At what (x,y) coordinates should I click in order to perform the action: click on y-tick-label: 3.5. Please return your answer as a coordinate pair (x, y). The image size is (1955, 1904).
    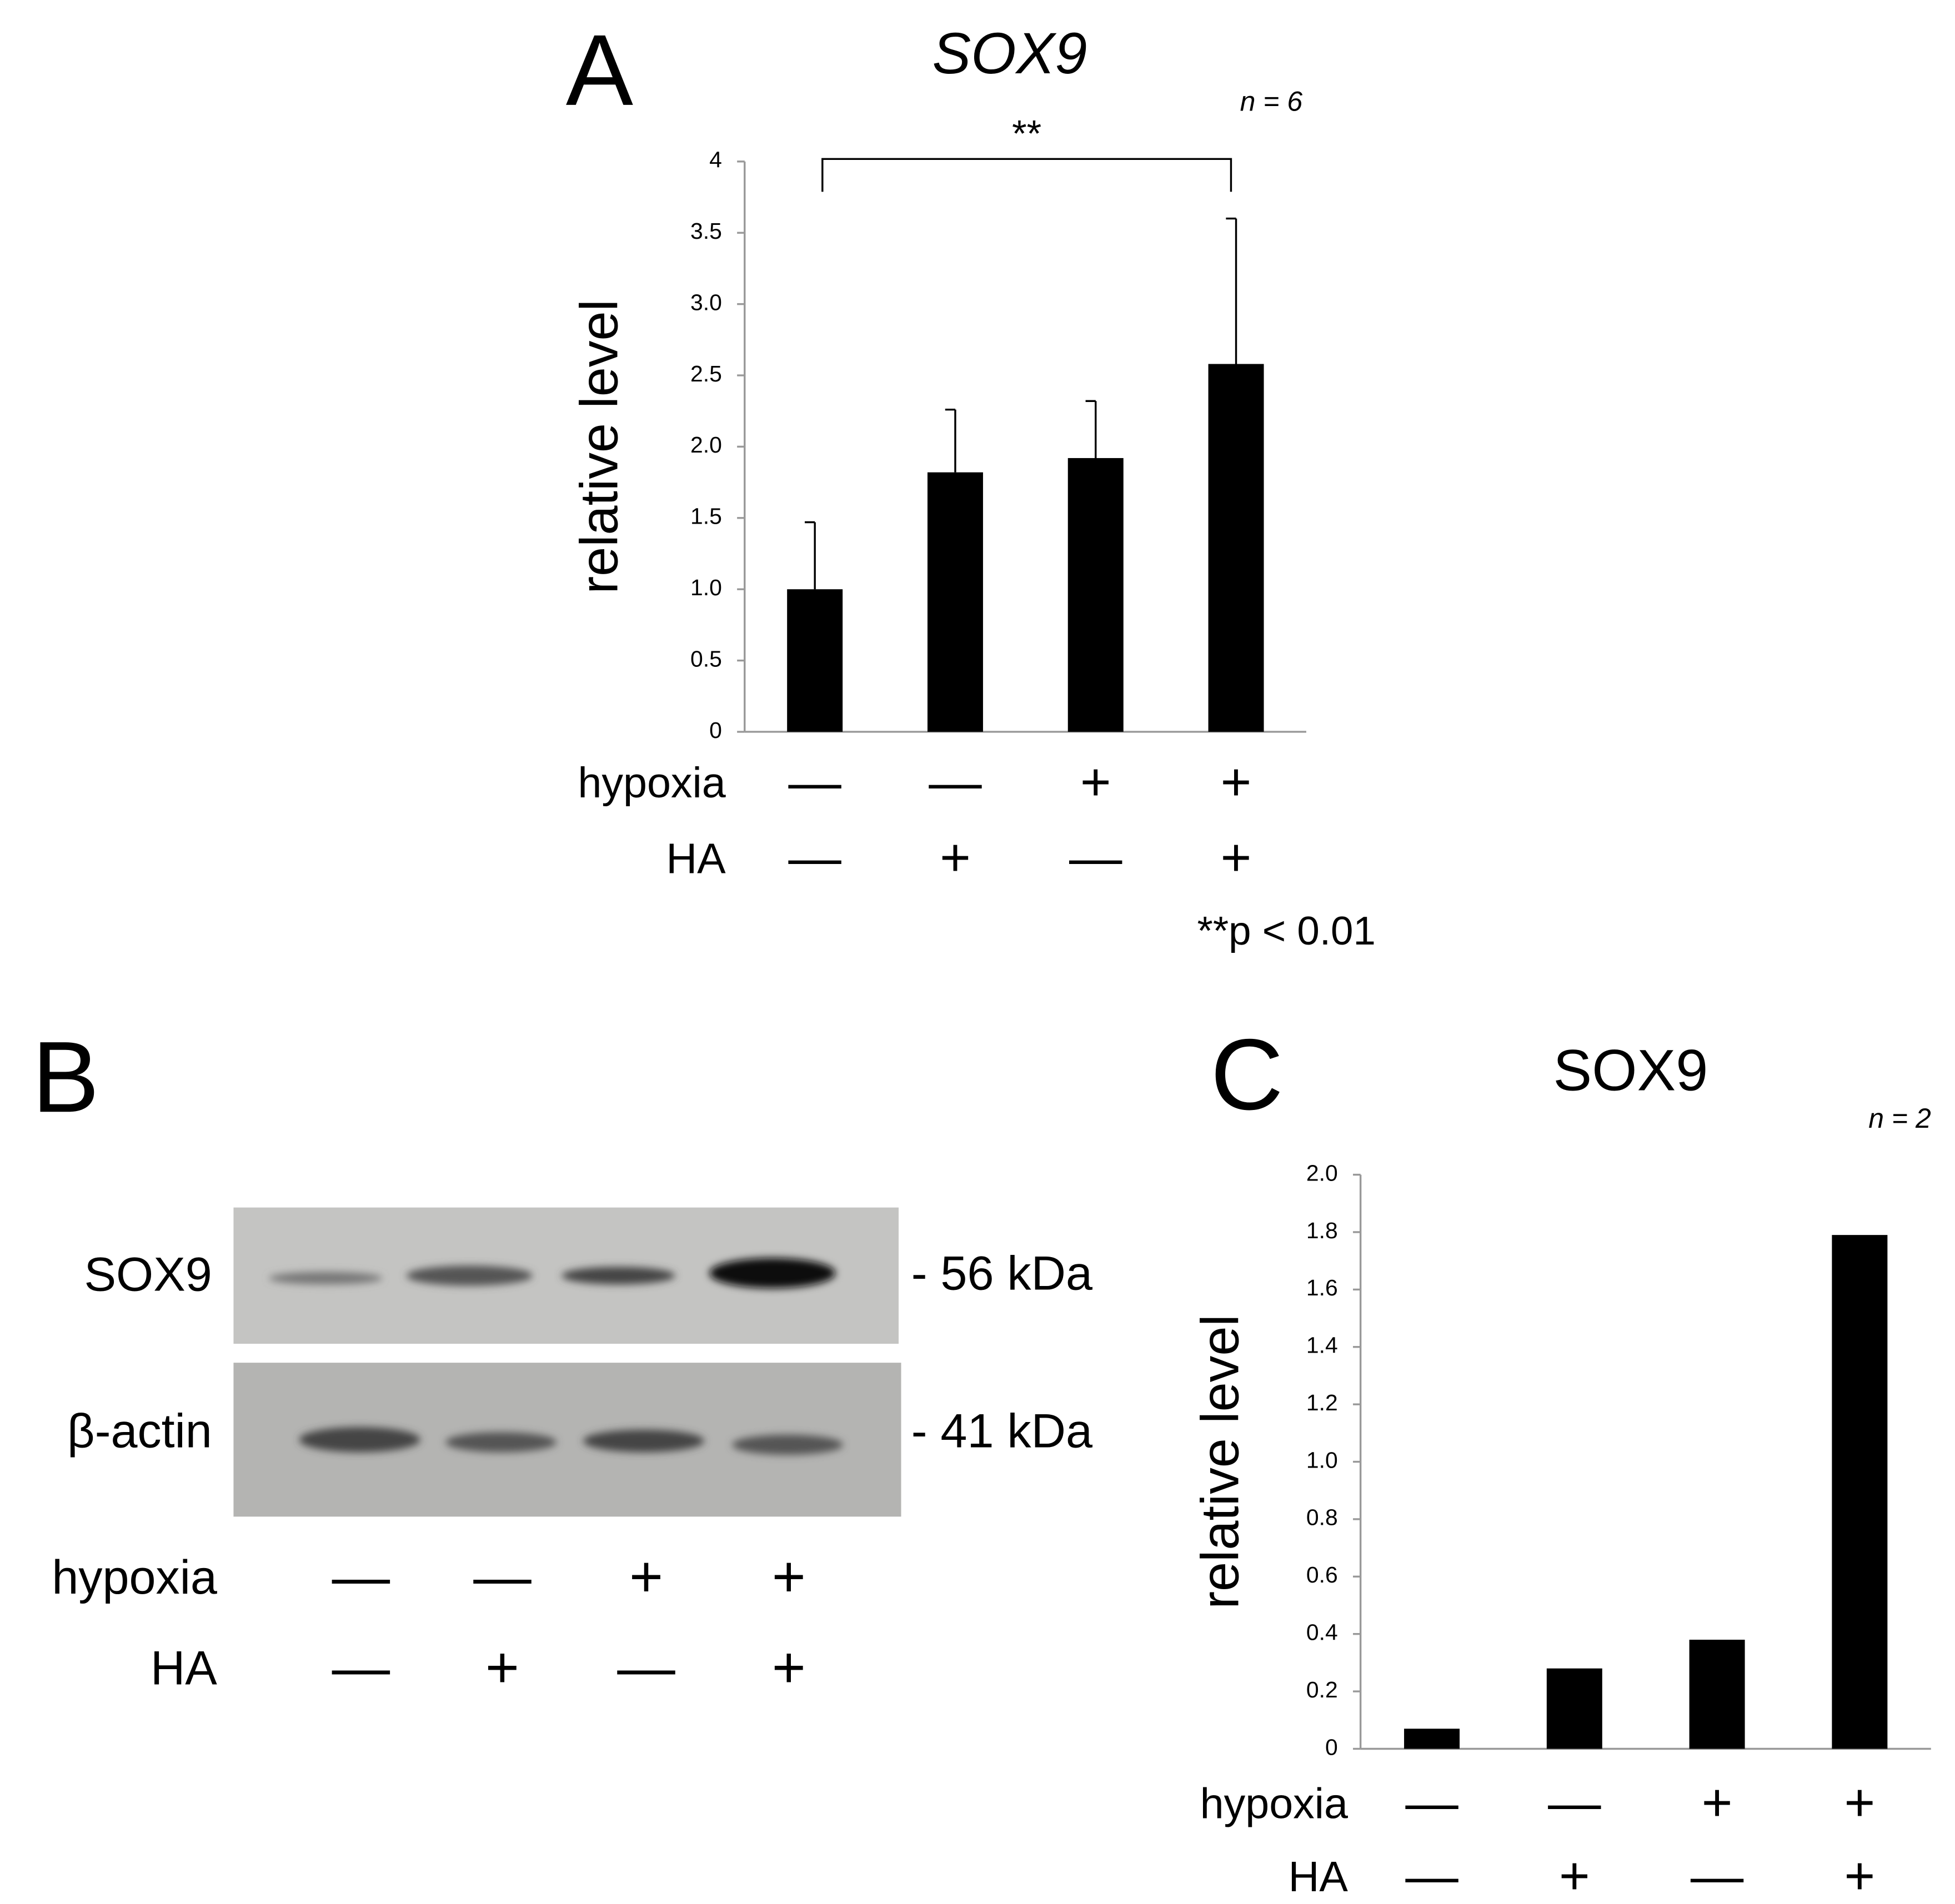
    Looking at the image, I should click on (706, 231).